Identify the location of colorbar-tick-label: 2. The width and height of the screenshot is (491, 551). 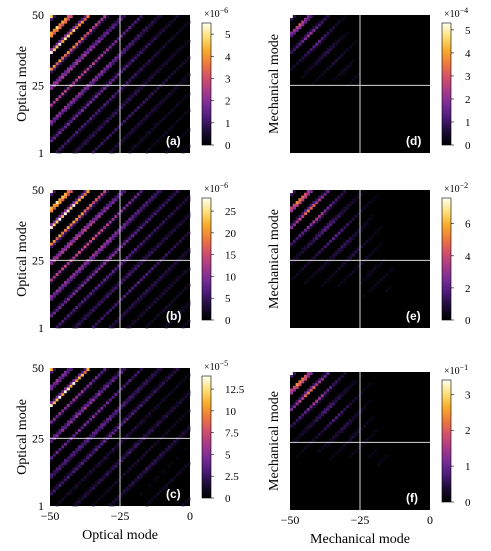
(228, 102).